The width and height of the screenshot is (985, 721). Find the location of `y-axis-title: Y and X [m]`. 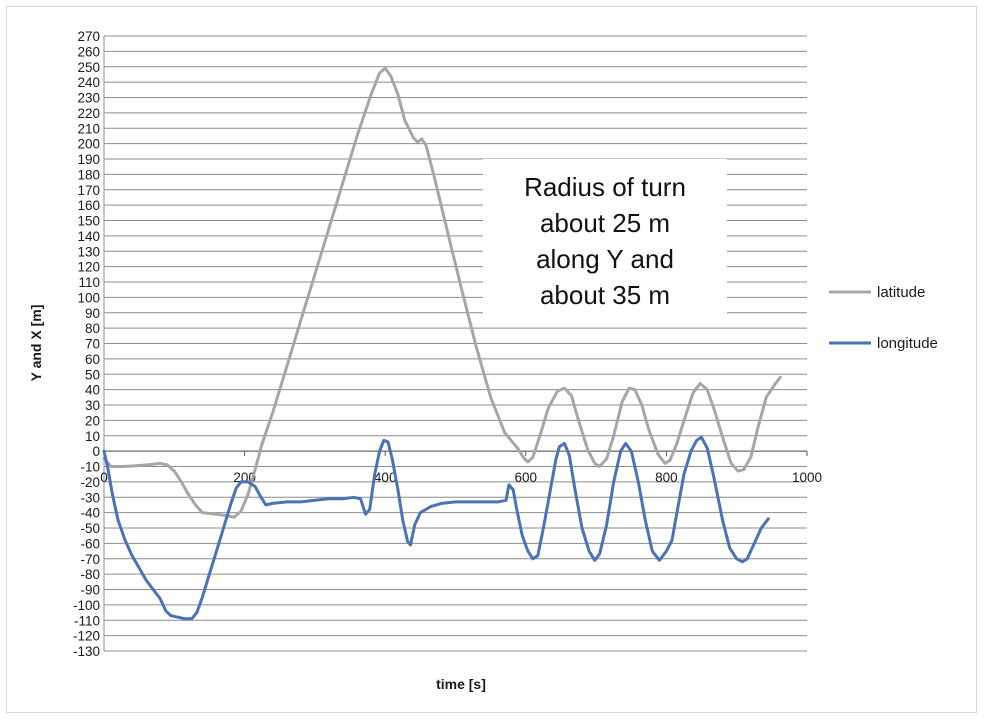

y-axis-title: Y and X [m] is located at coordinates (36, 343).